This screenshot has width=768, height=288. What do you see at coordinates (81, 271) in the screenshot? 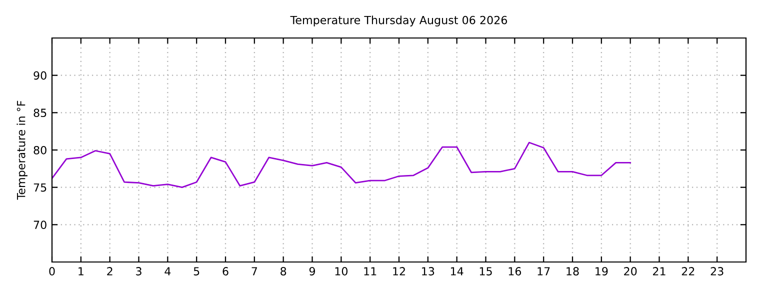
I see `x-tick-label: 1` at bounding box center [81, 271].